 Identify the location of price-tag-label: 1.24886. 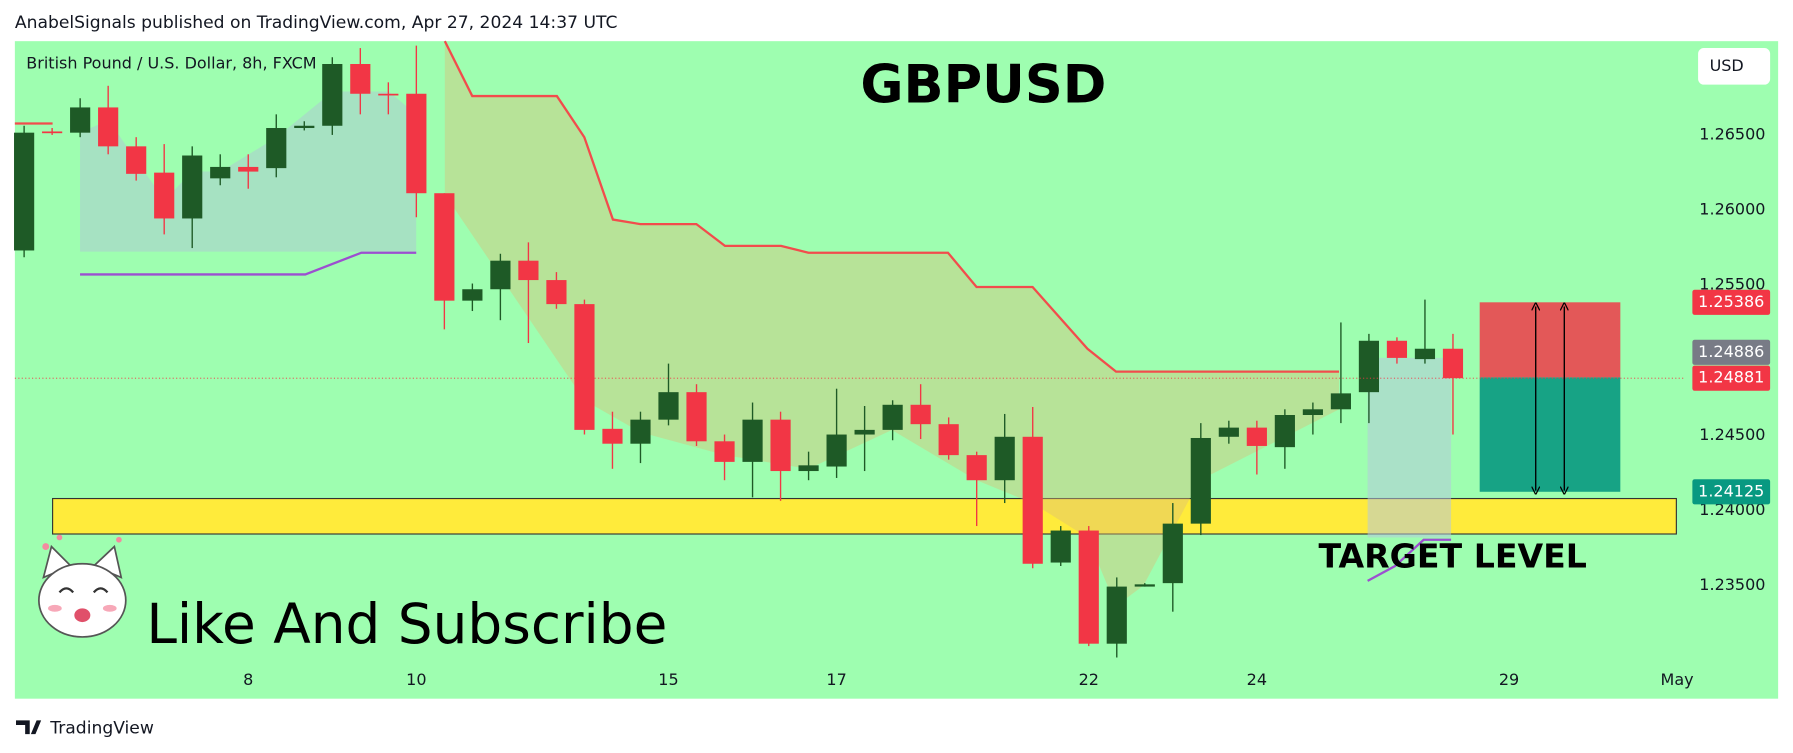
(1731, 351).